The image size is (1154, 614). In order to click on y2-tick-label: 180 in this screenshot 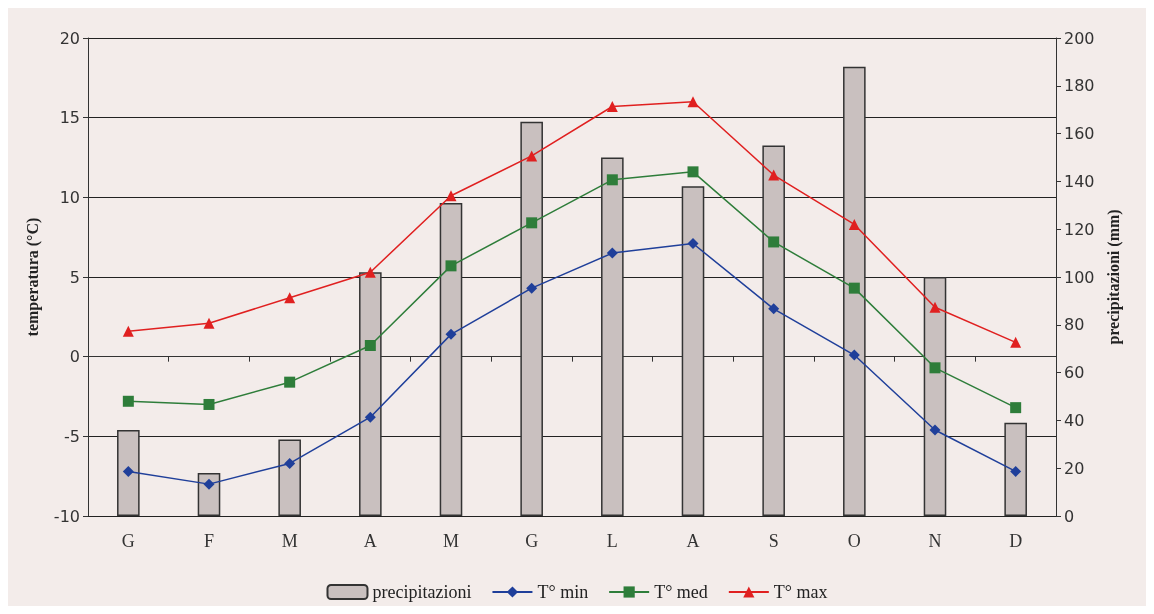, I will do `click(1079, 86)`.